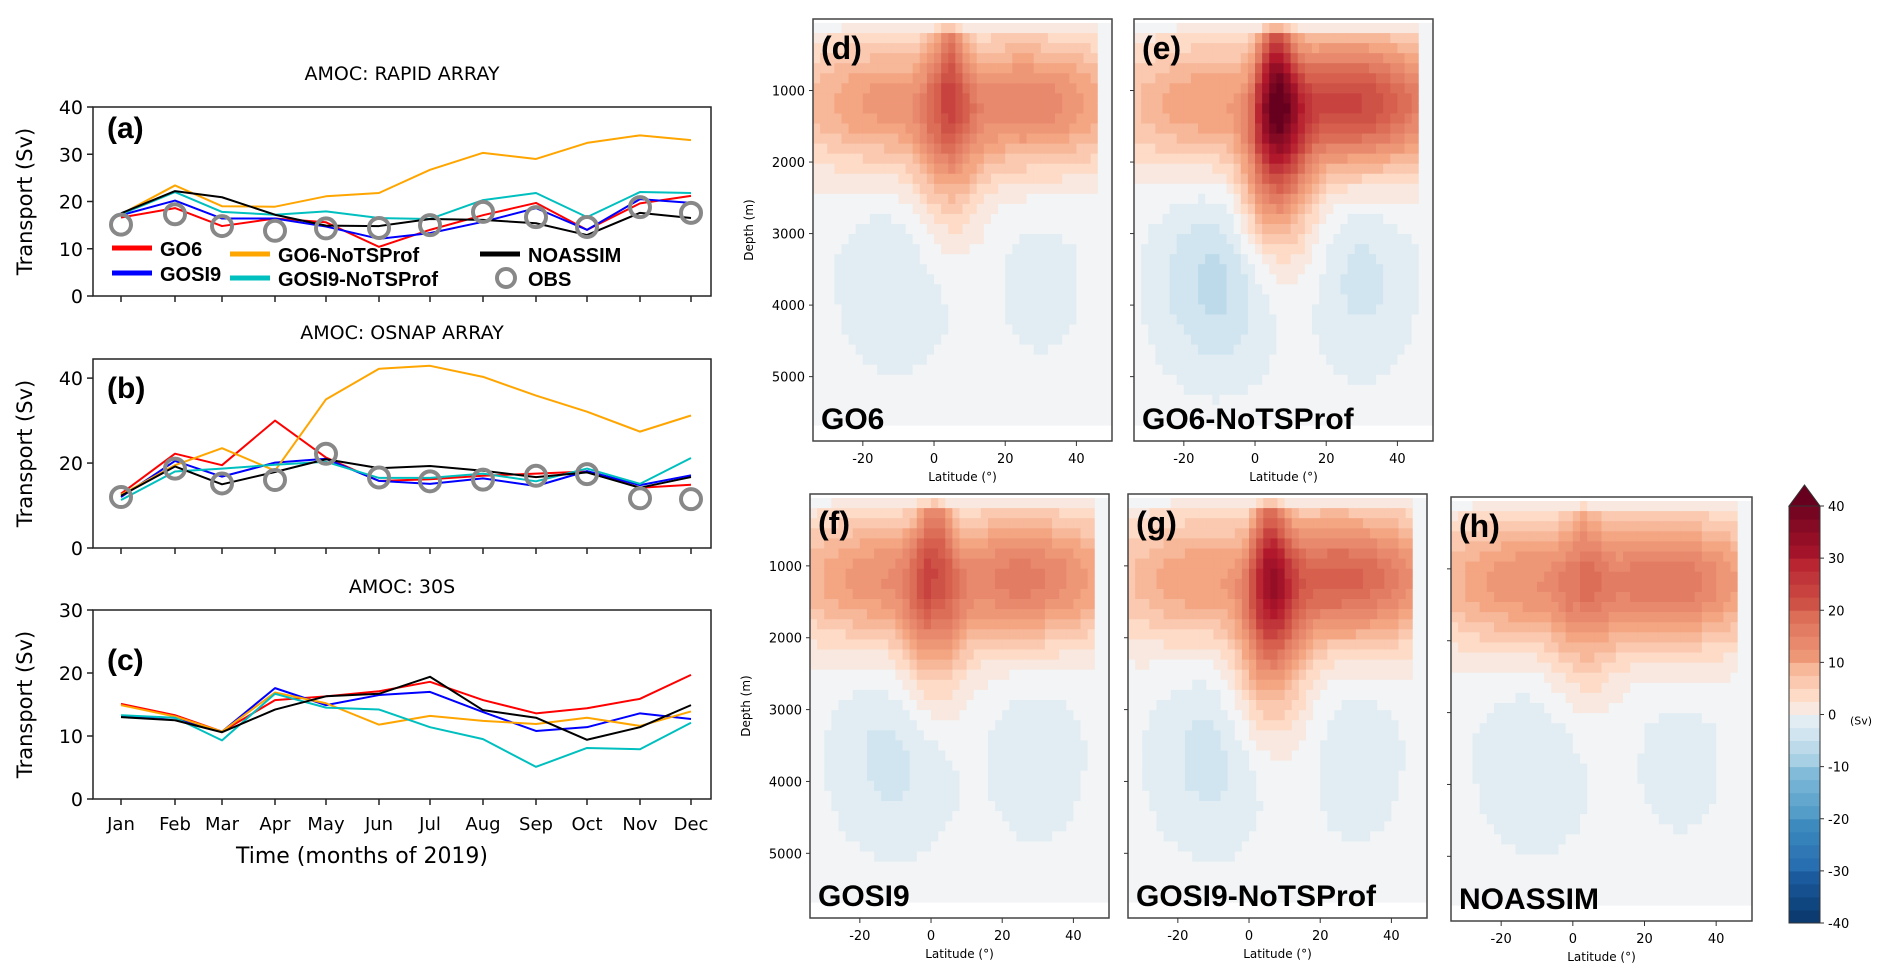 The image size is (1892, 972). I want to click on x-tick-label: Feb, so click(175, 824).